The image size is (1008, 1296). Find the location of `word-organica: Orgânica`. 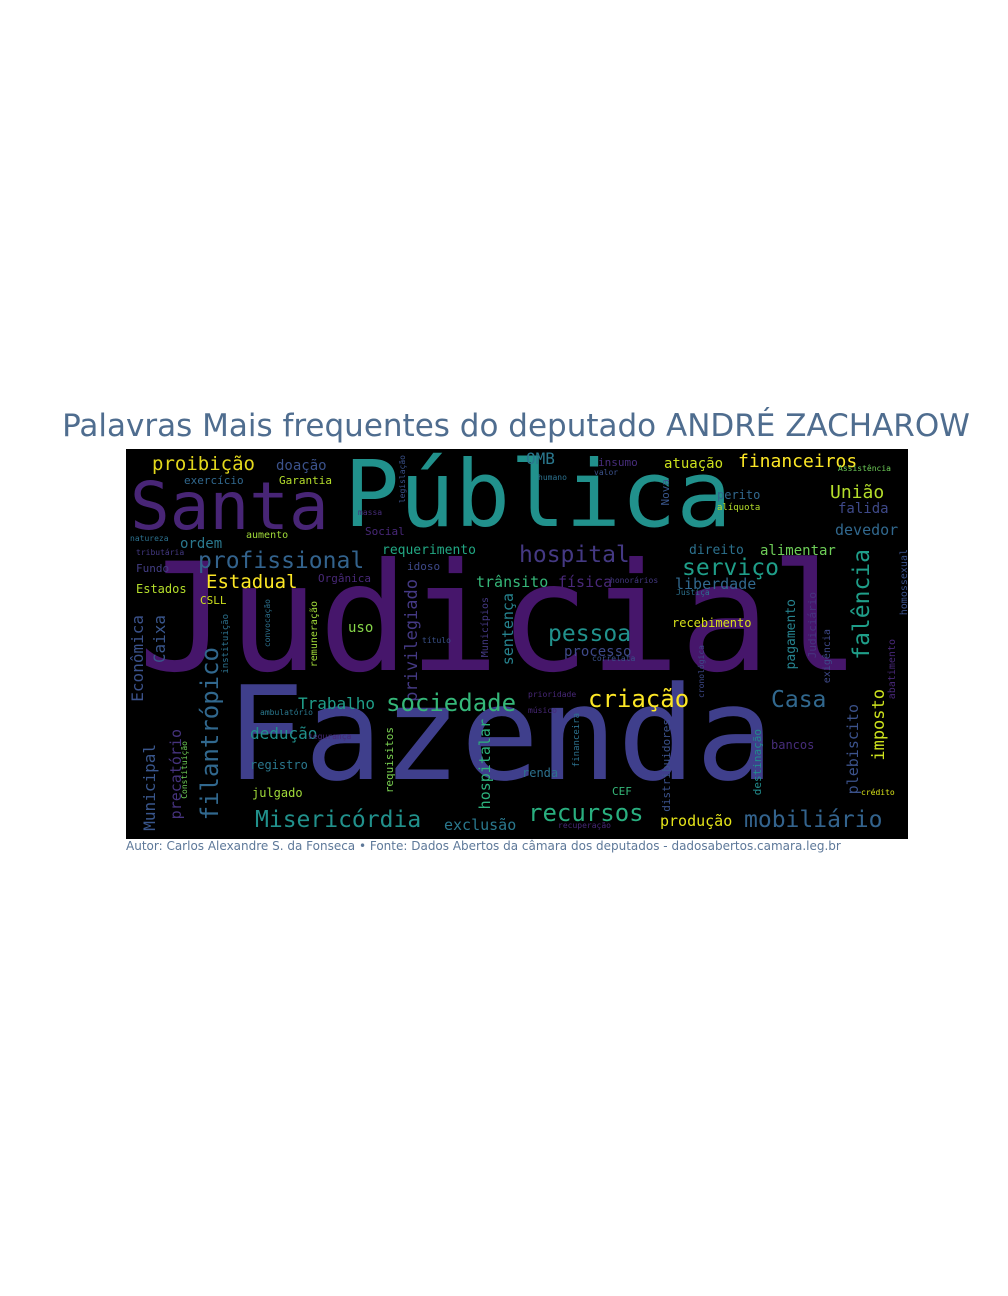

word-organica: Orgânica is located at coordinates (344, 578).